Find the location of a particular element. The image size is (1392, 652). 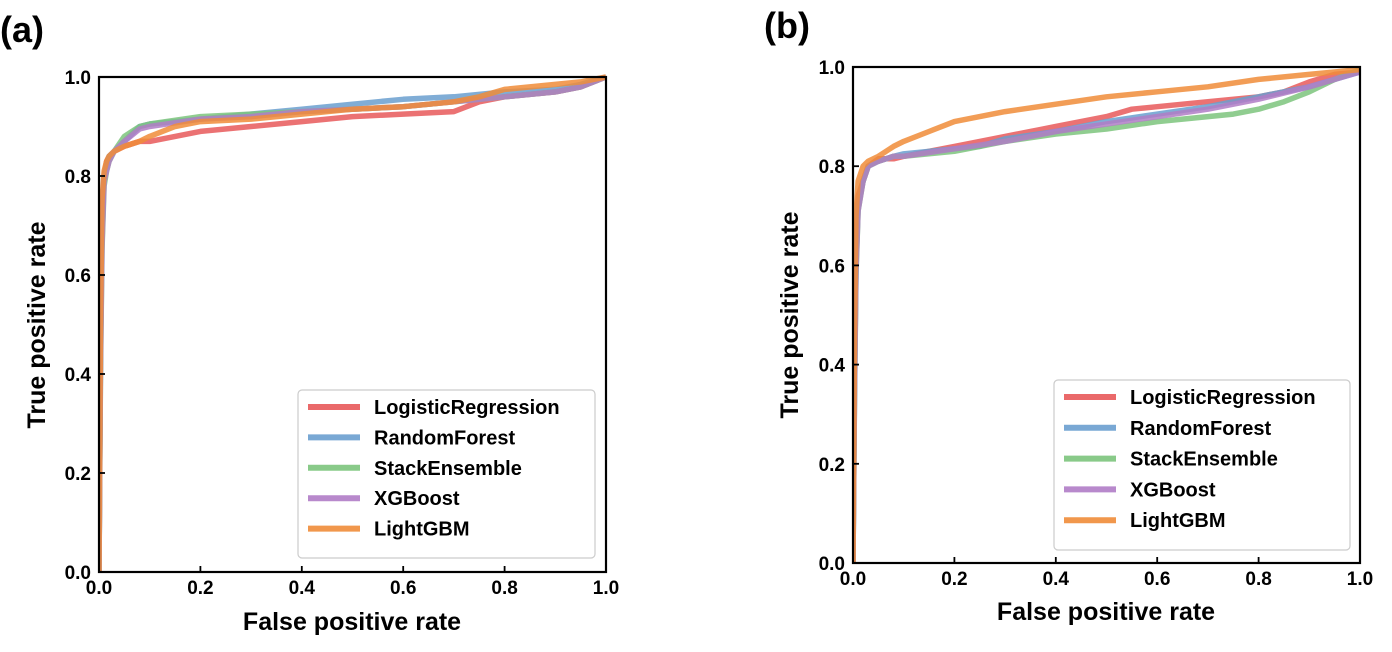

panel-label: (b) is located at coordinates (787, 25).